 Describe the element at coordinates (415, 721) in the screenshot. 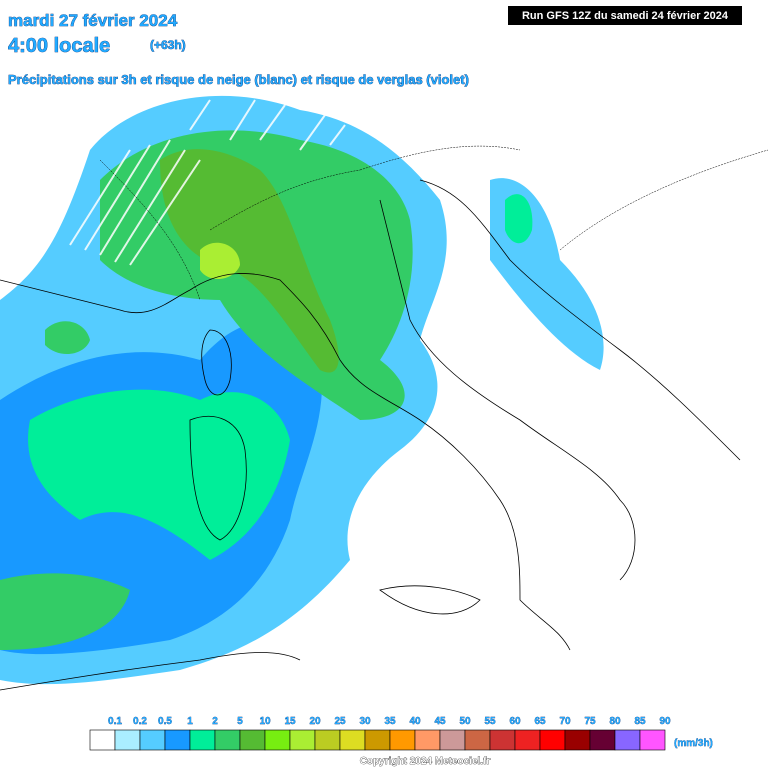

I see `legend-label: 40` at that location.